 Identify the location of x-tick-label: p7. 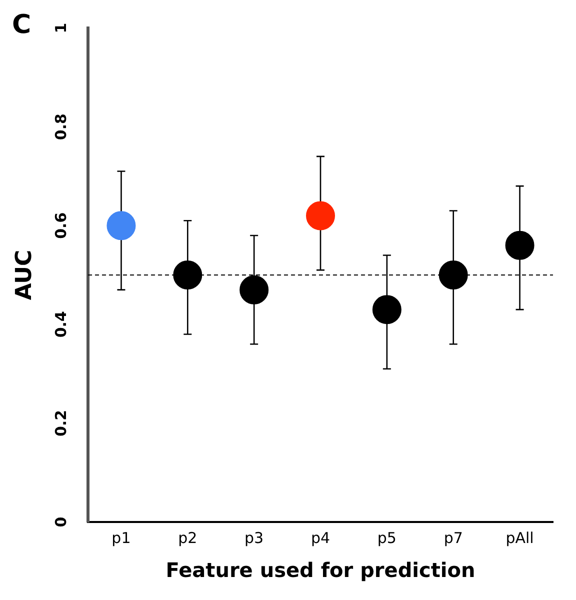
(453, 537).